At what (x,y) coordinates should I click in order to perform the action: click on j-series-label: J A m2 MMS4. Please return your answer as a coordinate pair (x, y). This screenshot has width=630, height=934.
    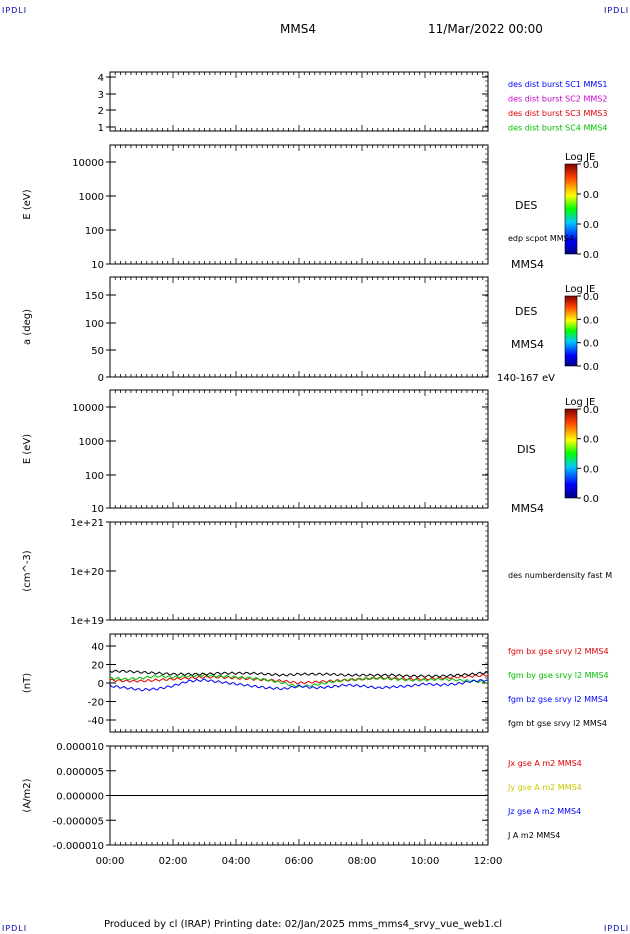
    Looking at the image, I should click on (533, 835).